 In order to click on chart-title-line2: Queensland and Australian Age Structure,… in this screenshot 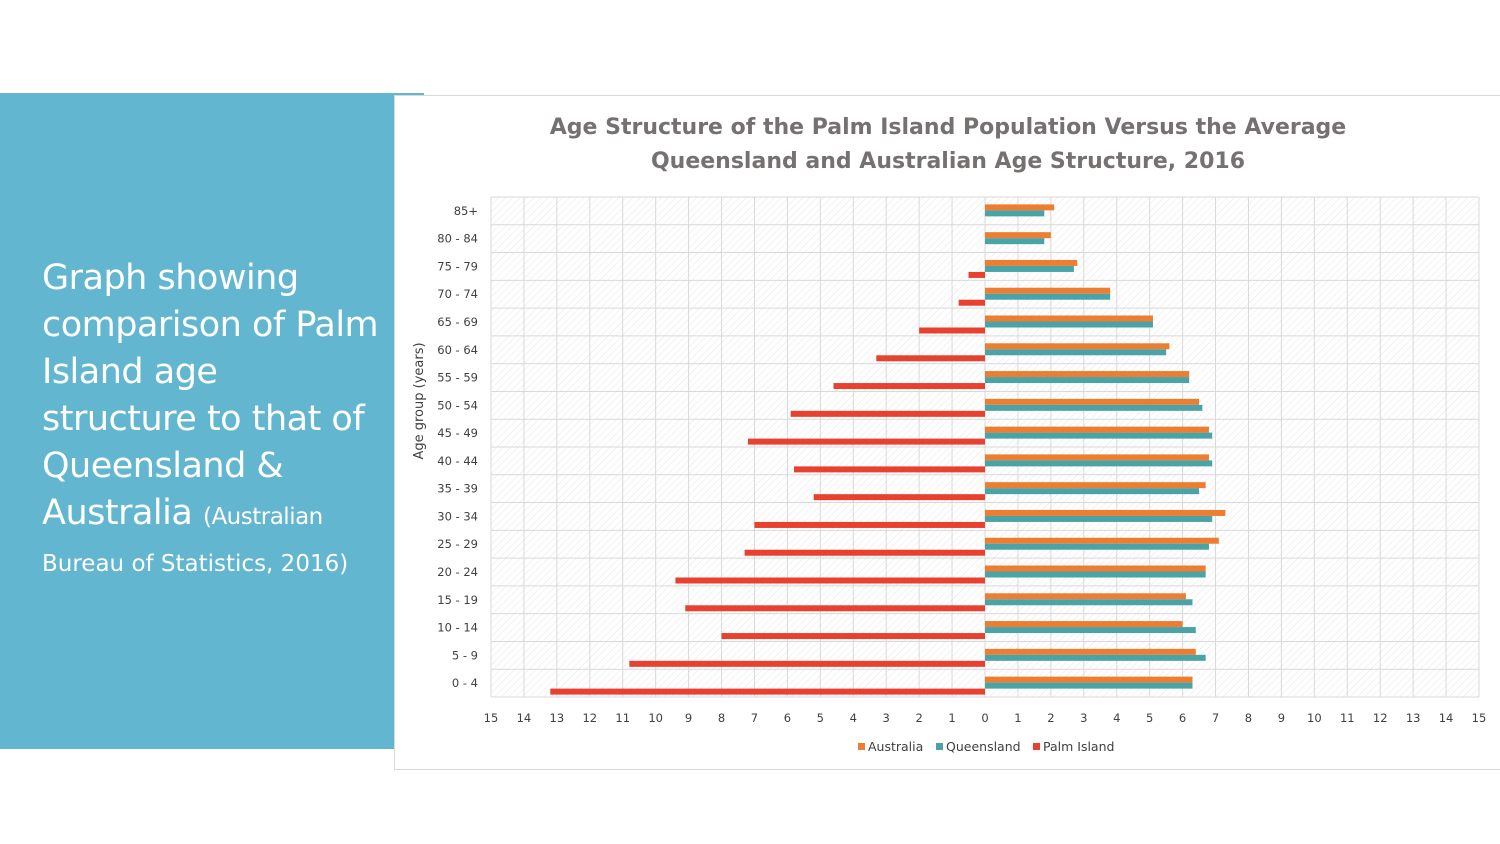, I will do `click(948, 161)`.